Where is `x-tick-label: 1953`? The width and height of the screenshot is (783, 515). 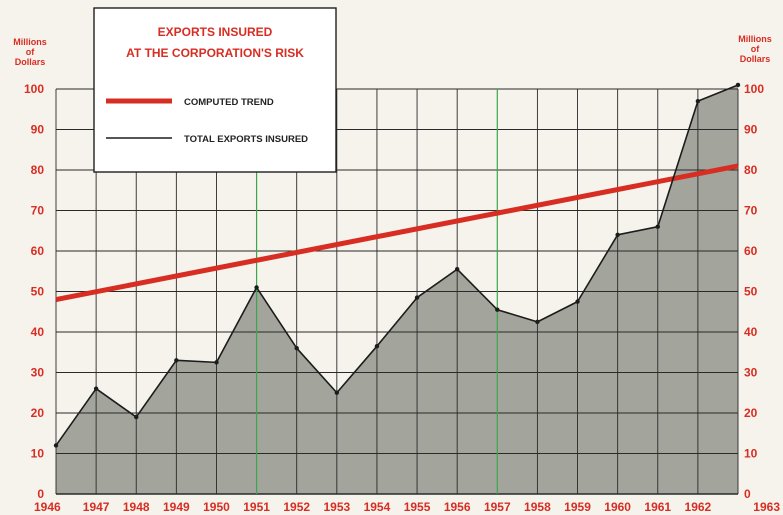
x-tick-label: 1953 is located at coordinates (336, 507).